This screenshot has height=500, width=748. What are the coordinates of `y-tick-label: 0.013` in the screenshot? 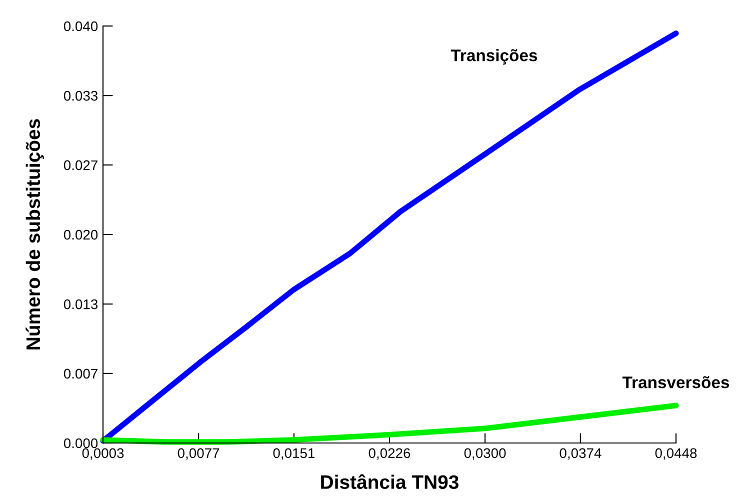 It's located at (81, 304).